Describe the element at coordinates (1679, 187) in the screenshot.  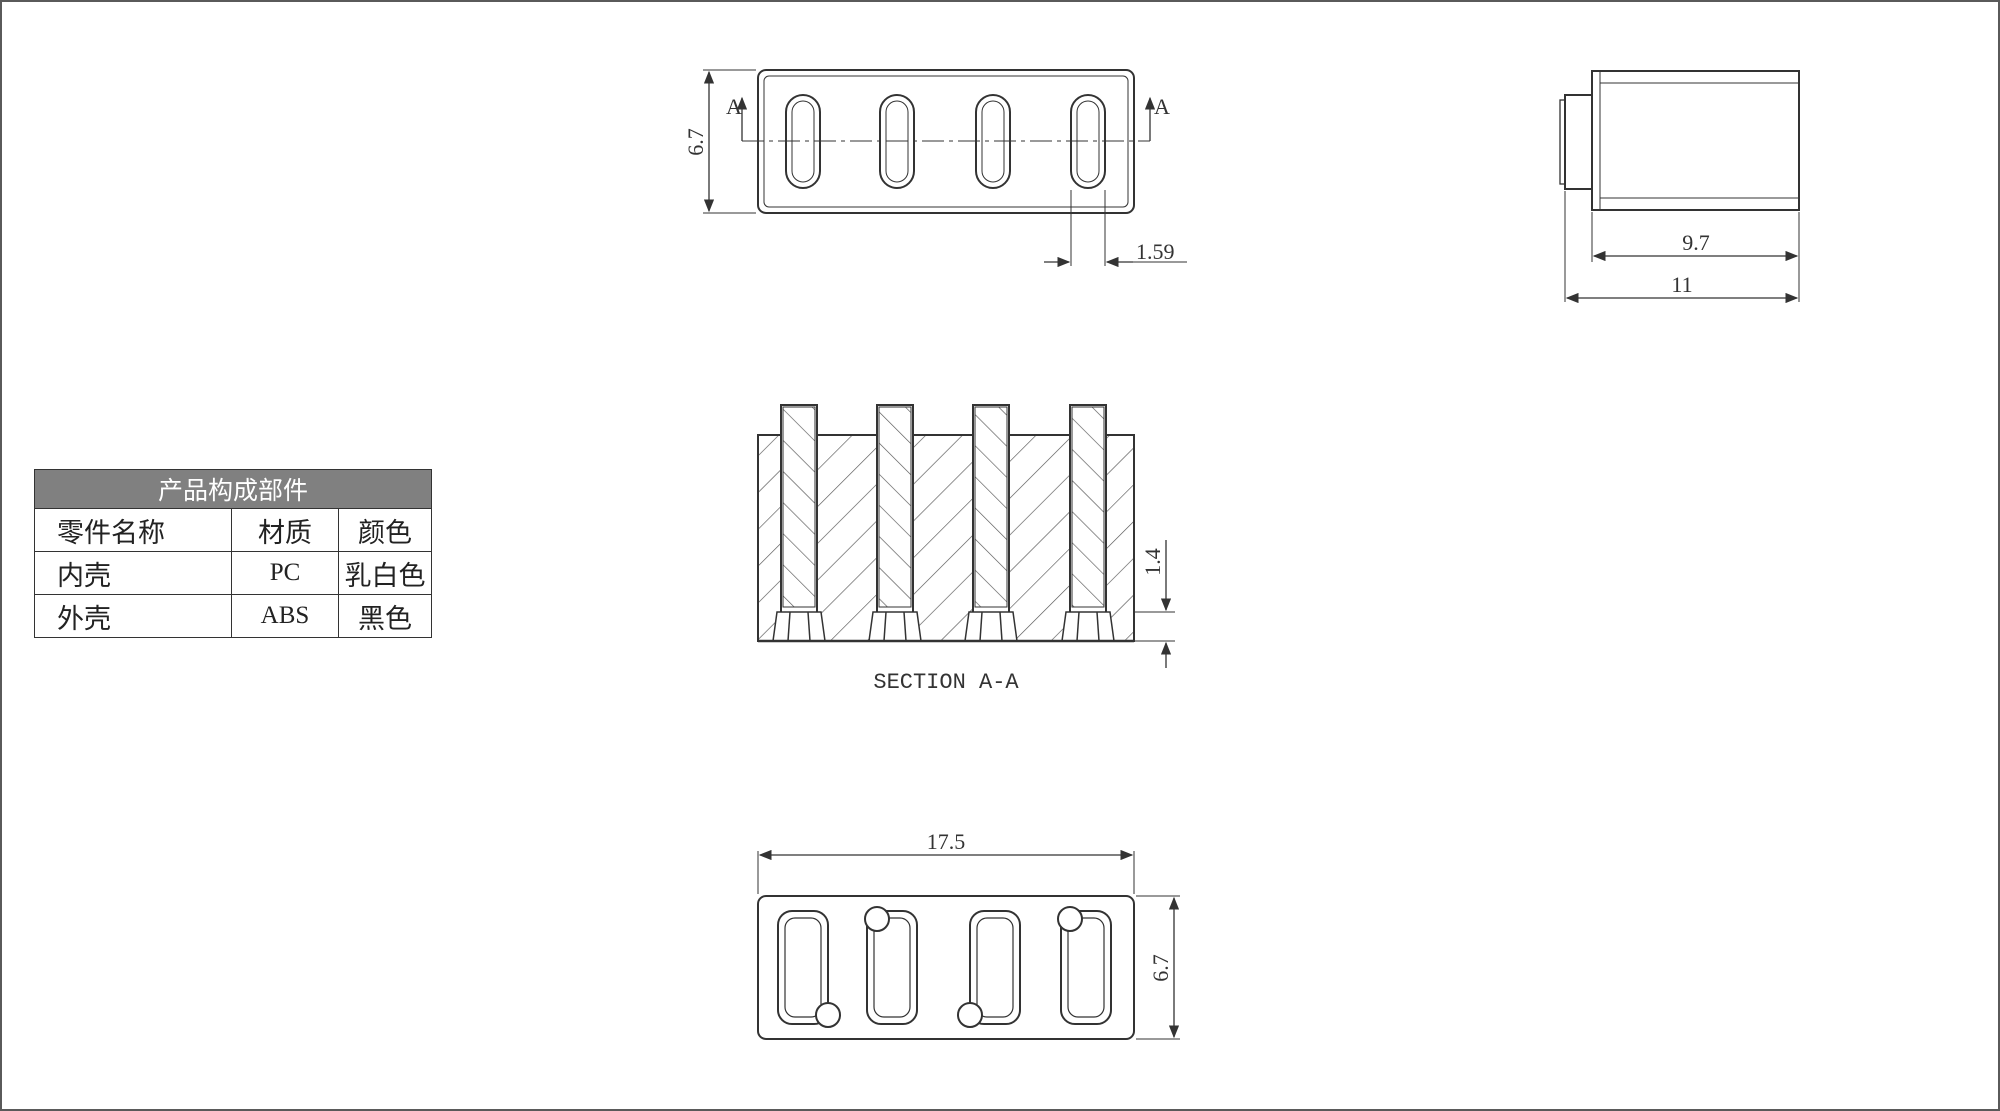
I see `side-view` at that location.